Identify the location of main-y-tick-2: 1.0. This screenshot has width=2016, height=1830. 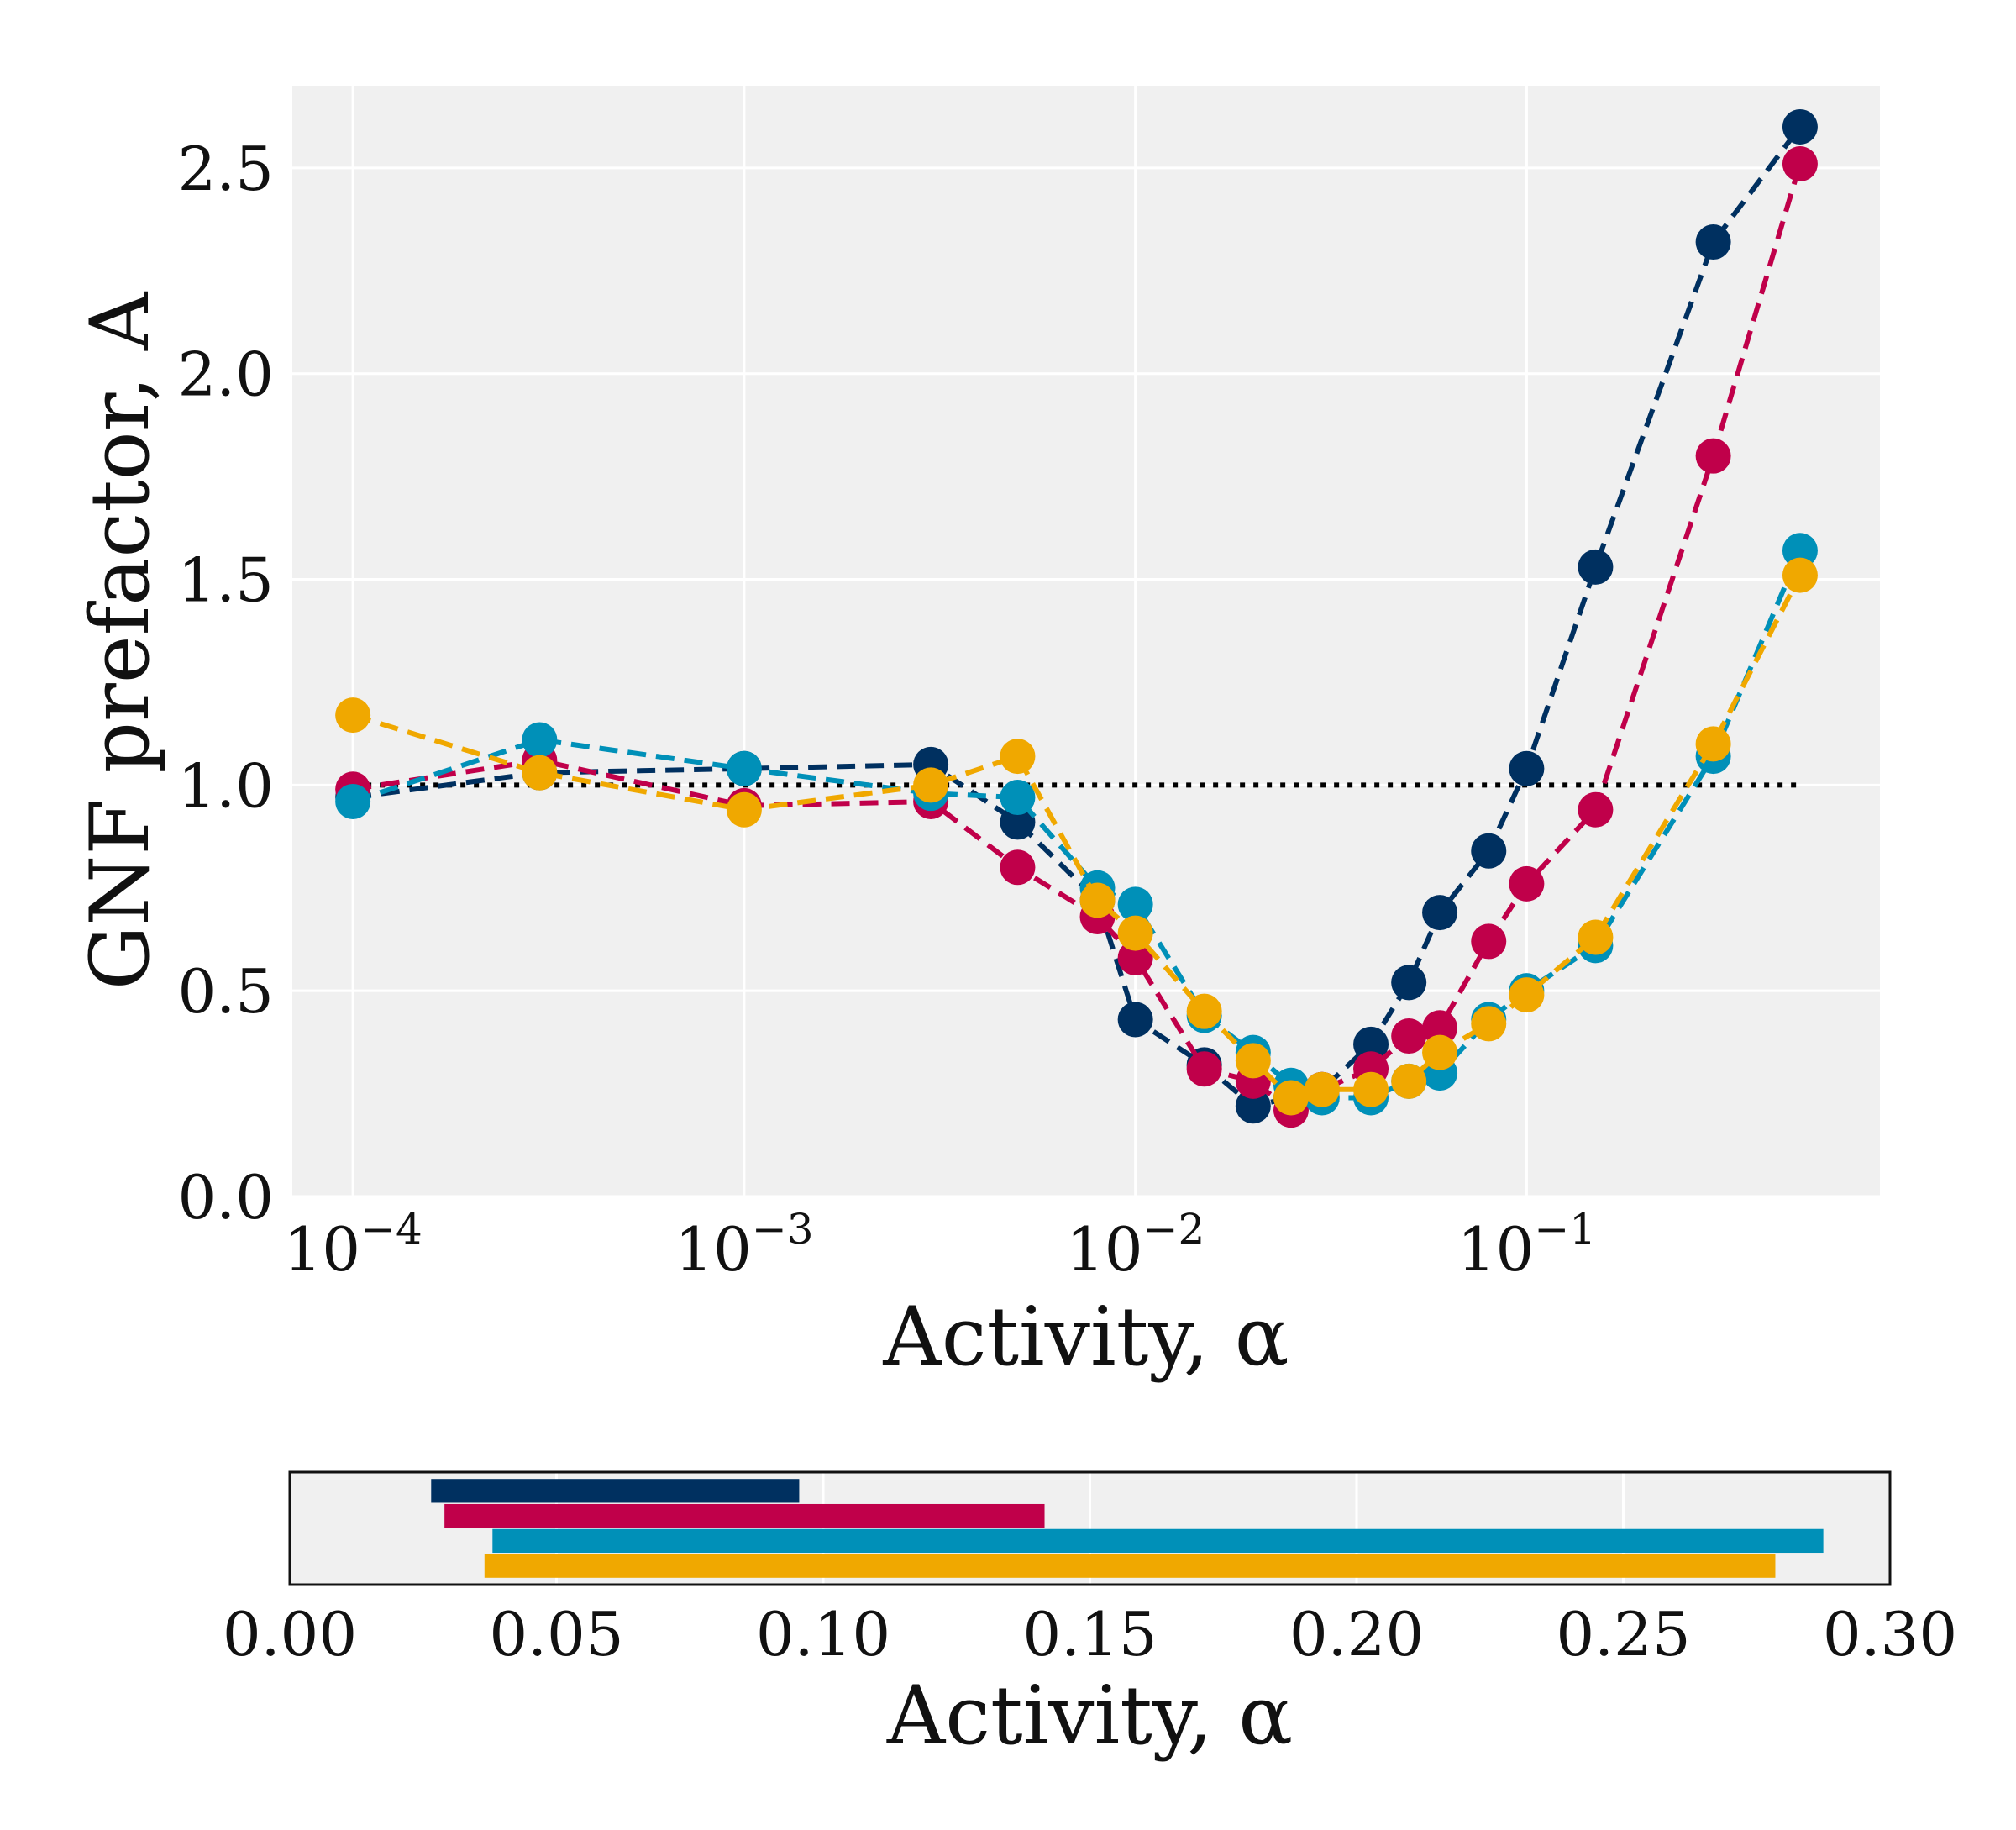
(225, 786).